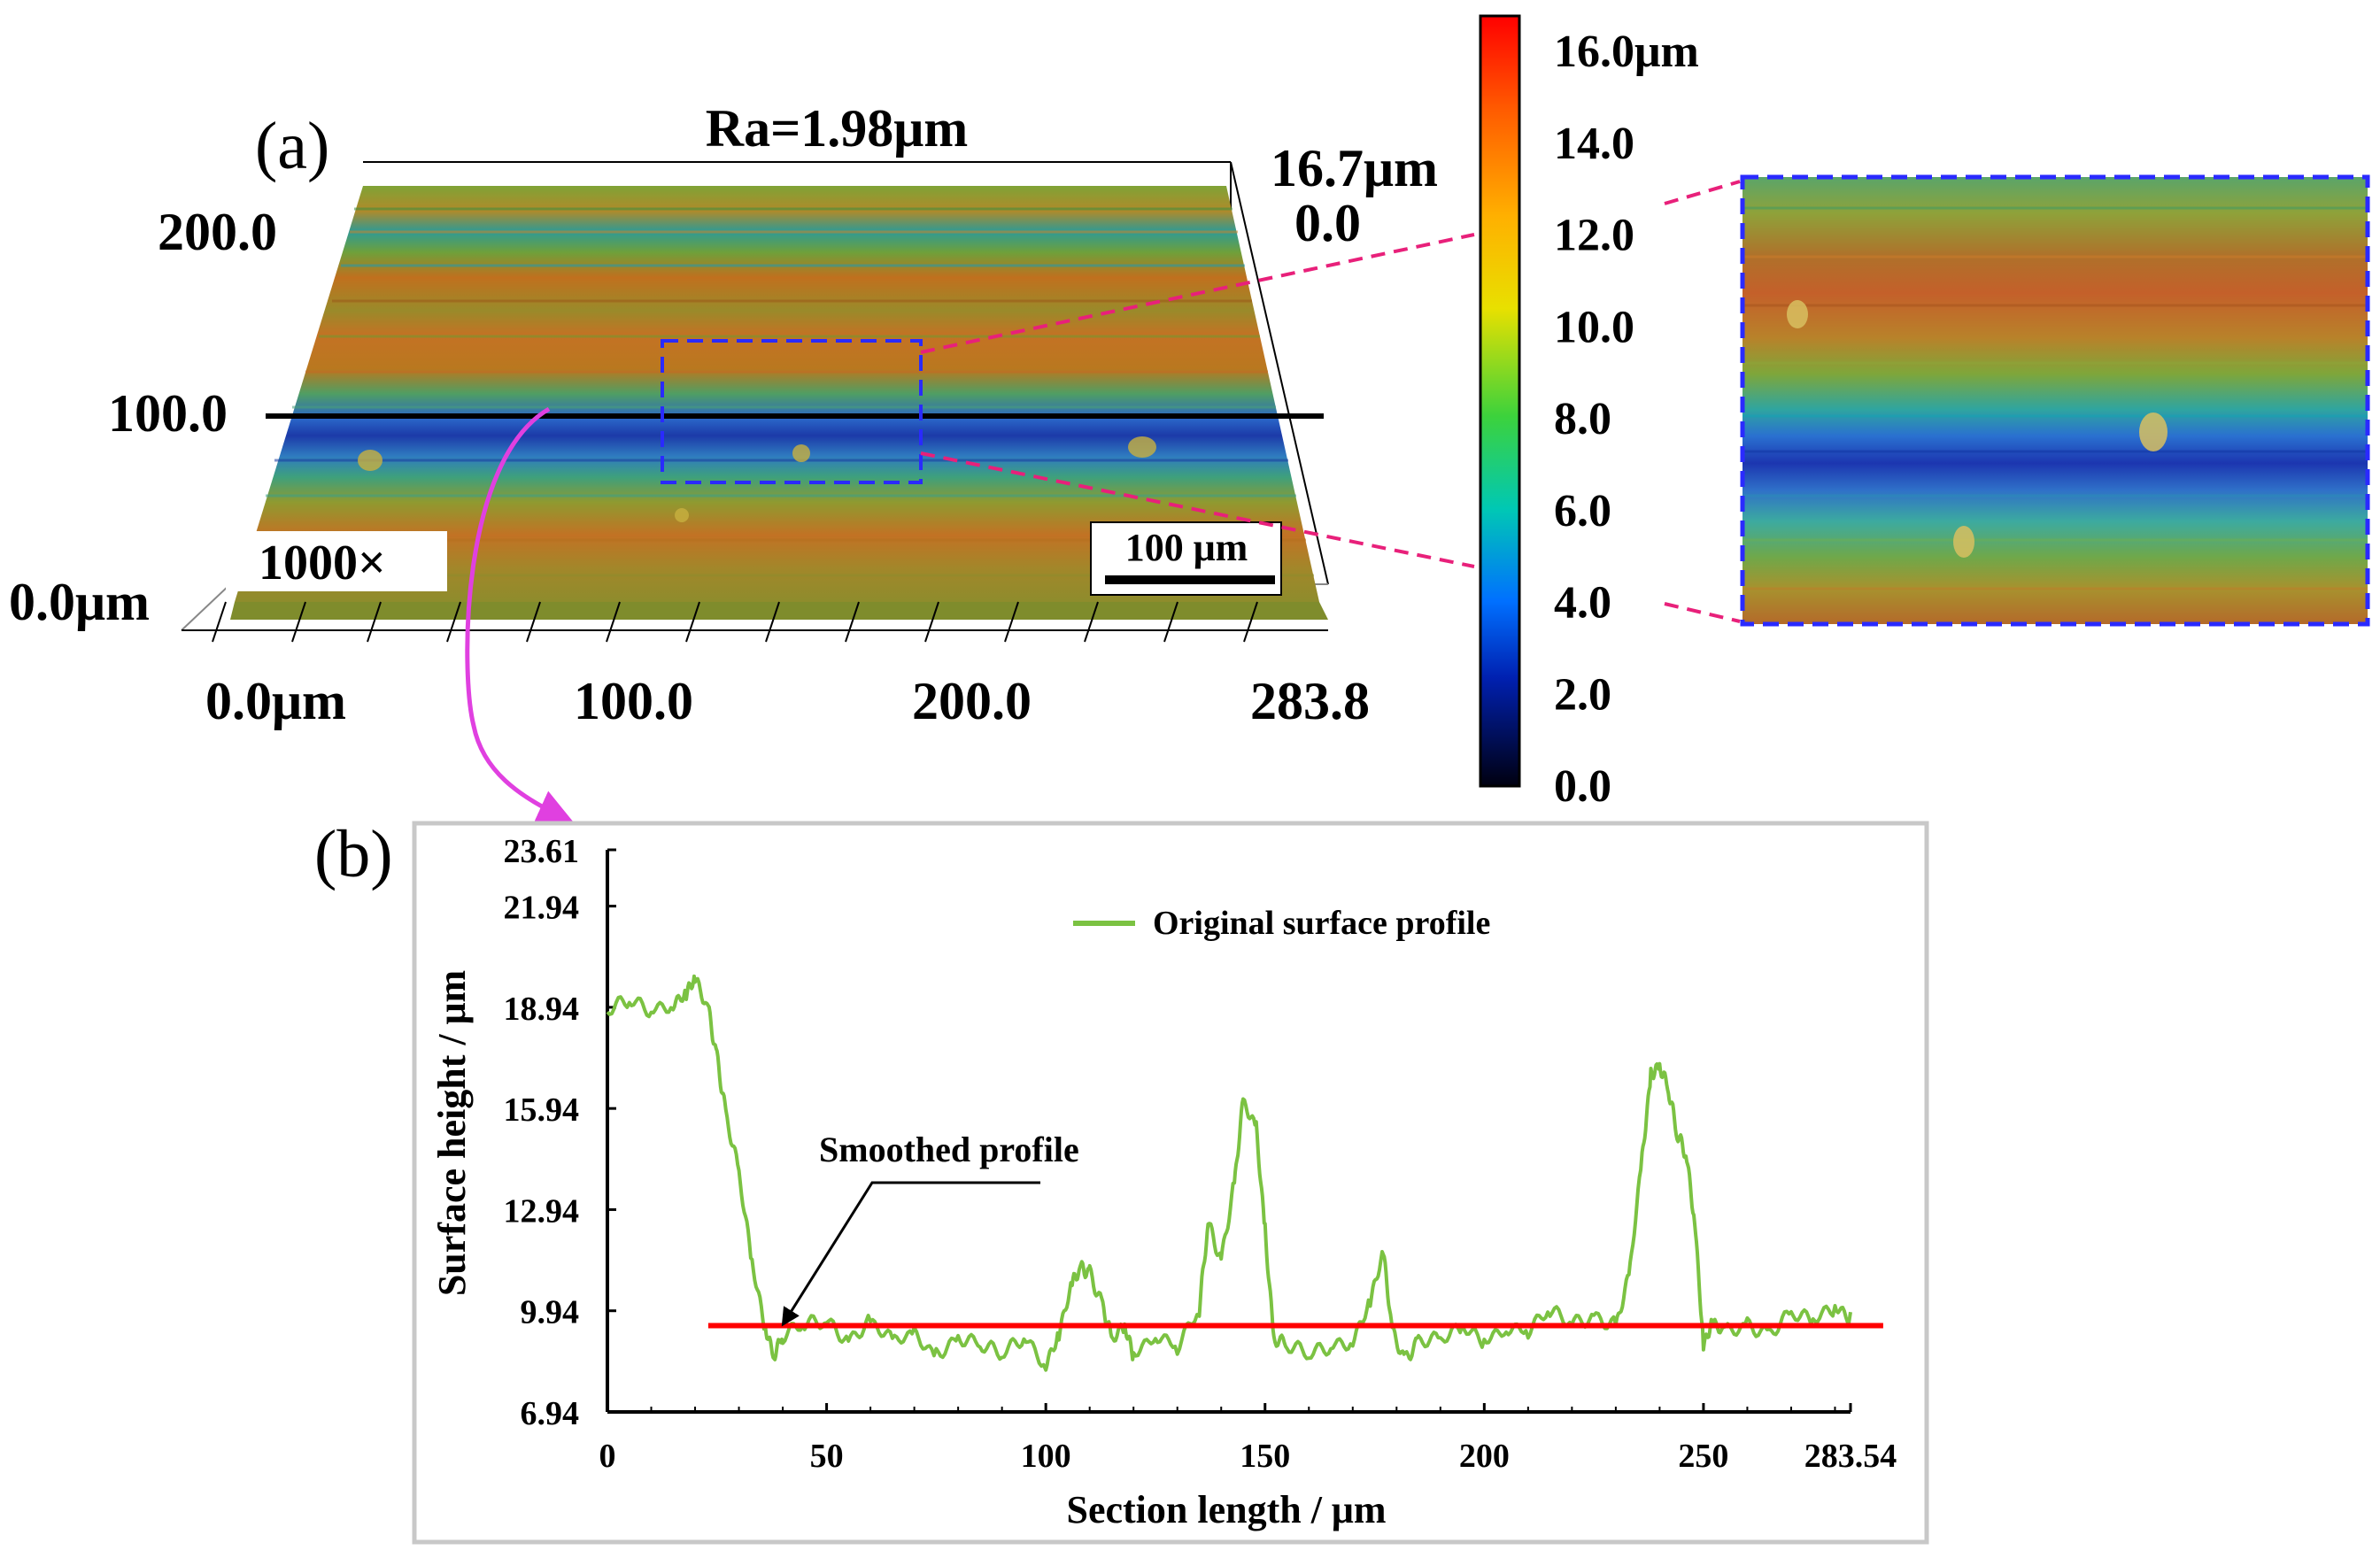 The height and width of the screenshot is (1558, 2380). What do you see at coordinates (1327, 223) in the screenshot?
I see `z-zero-label: 0.0` at bounding box center [1327, 223].